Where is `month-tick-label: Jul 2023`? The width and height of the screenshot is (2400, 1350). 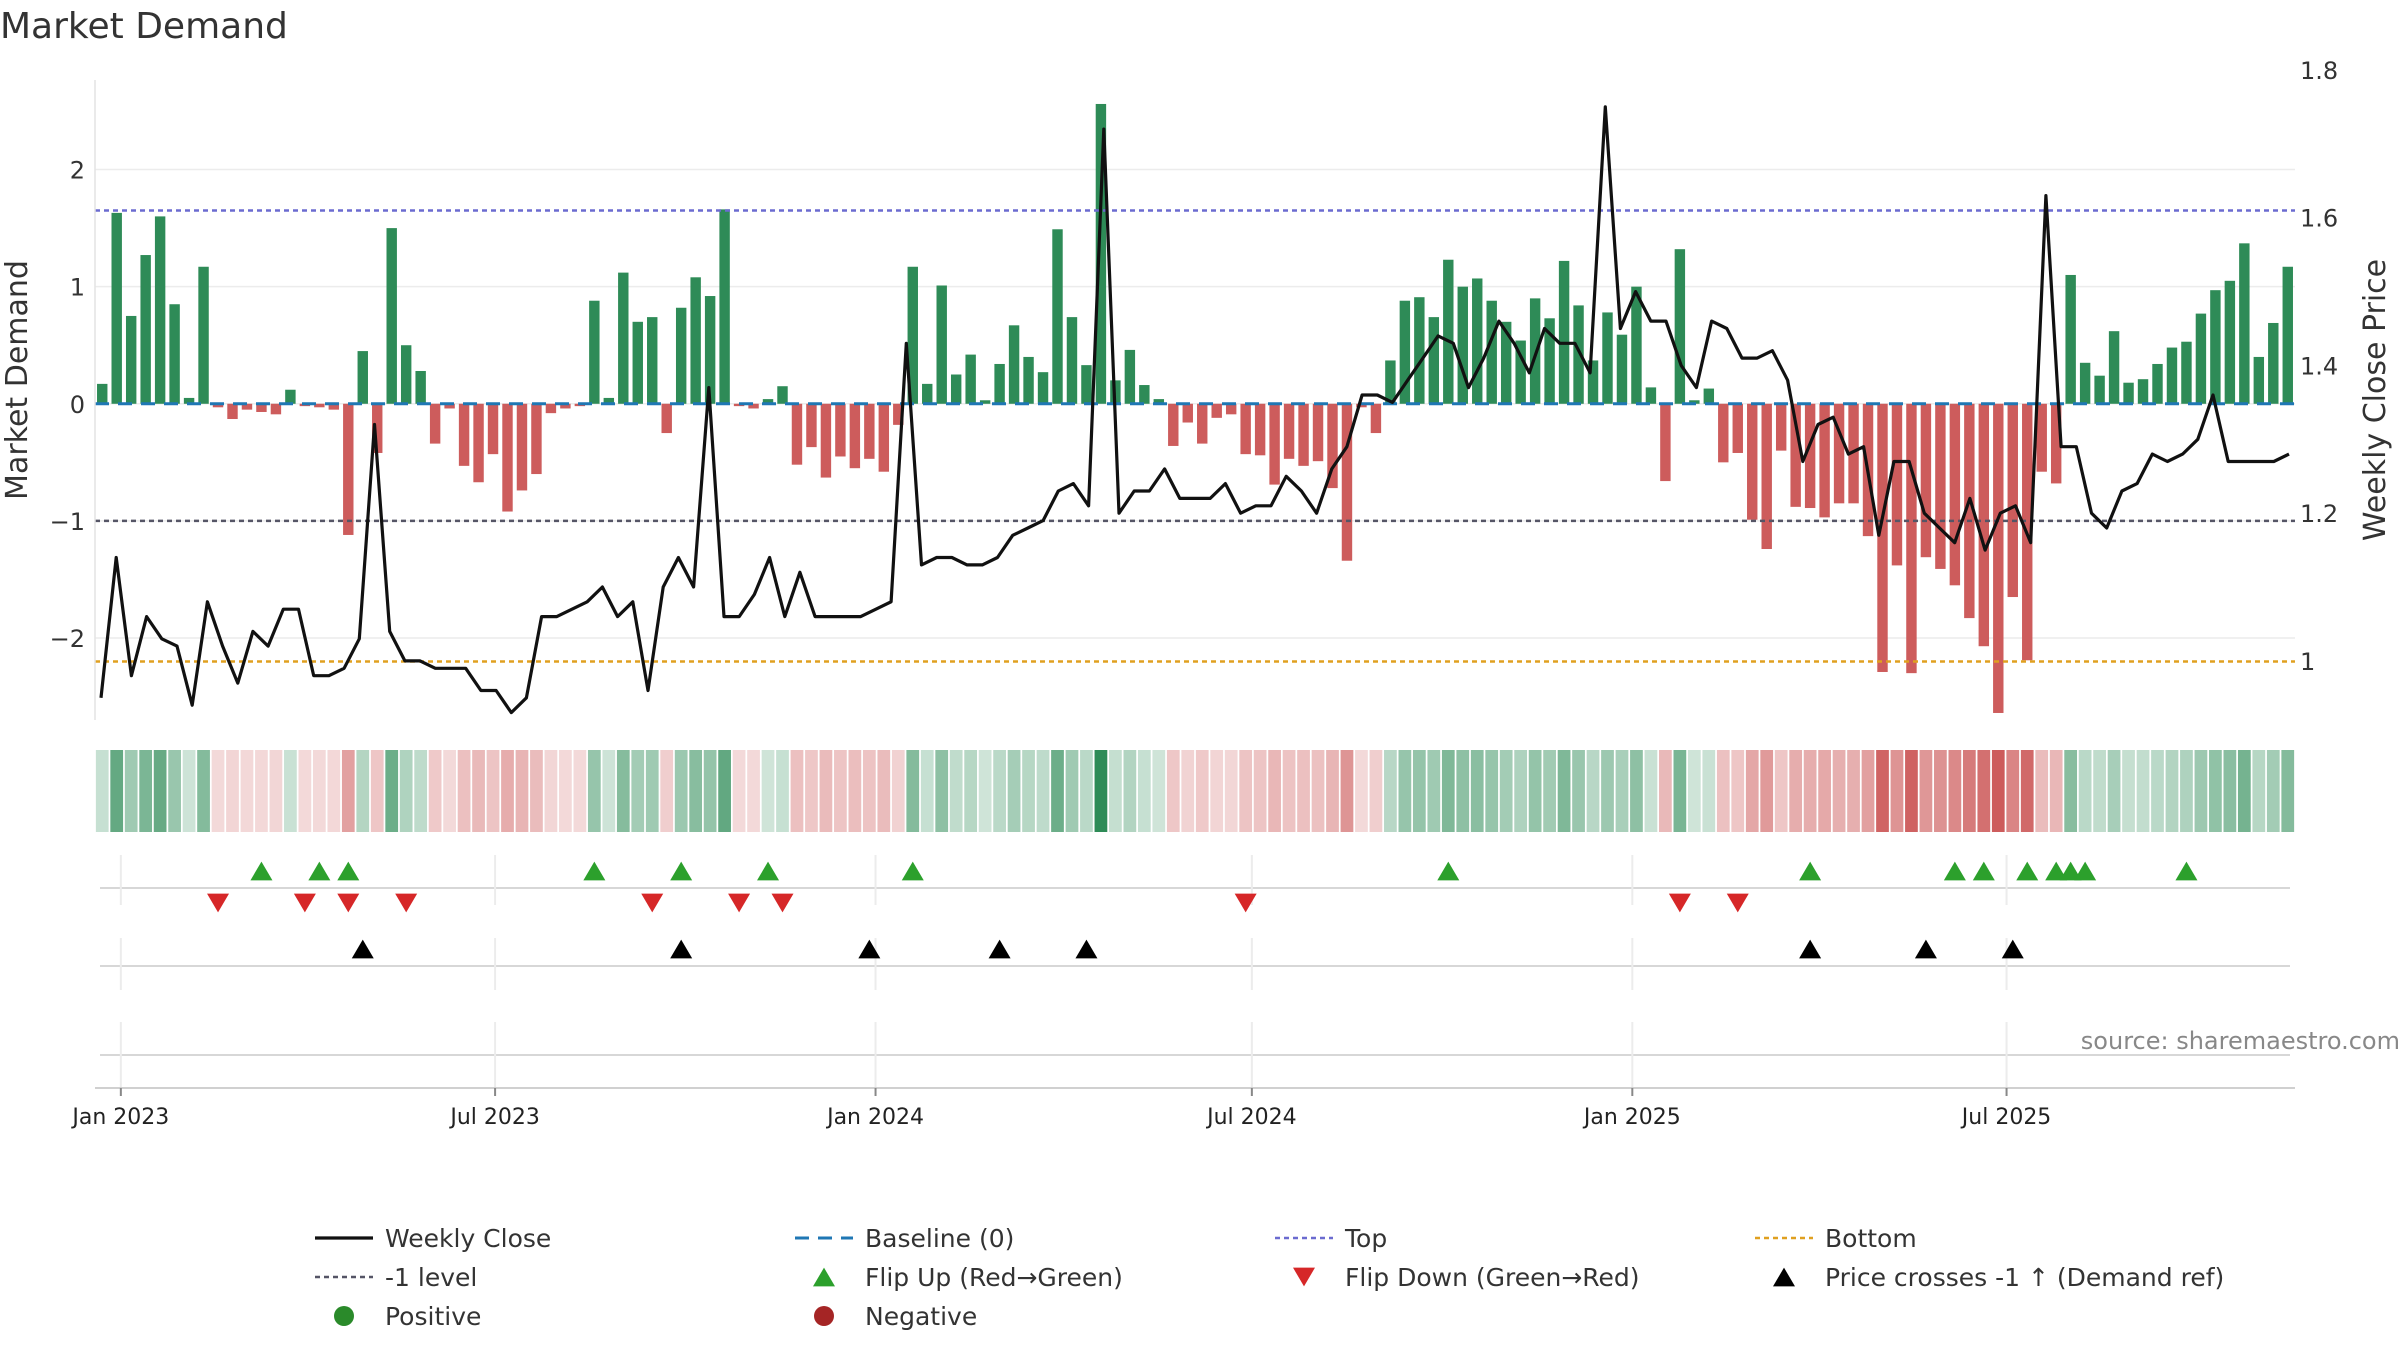 month-tick-label: Jul 2023 is located at coordinates (494, 1117).